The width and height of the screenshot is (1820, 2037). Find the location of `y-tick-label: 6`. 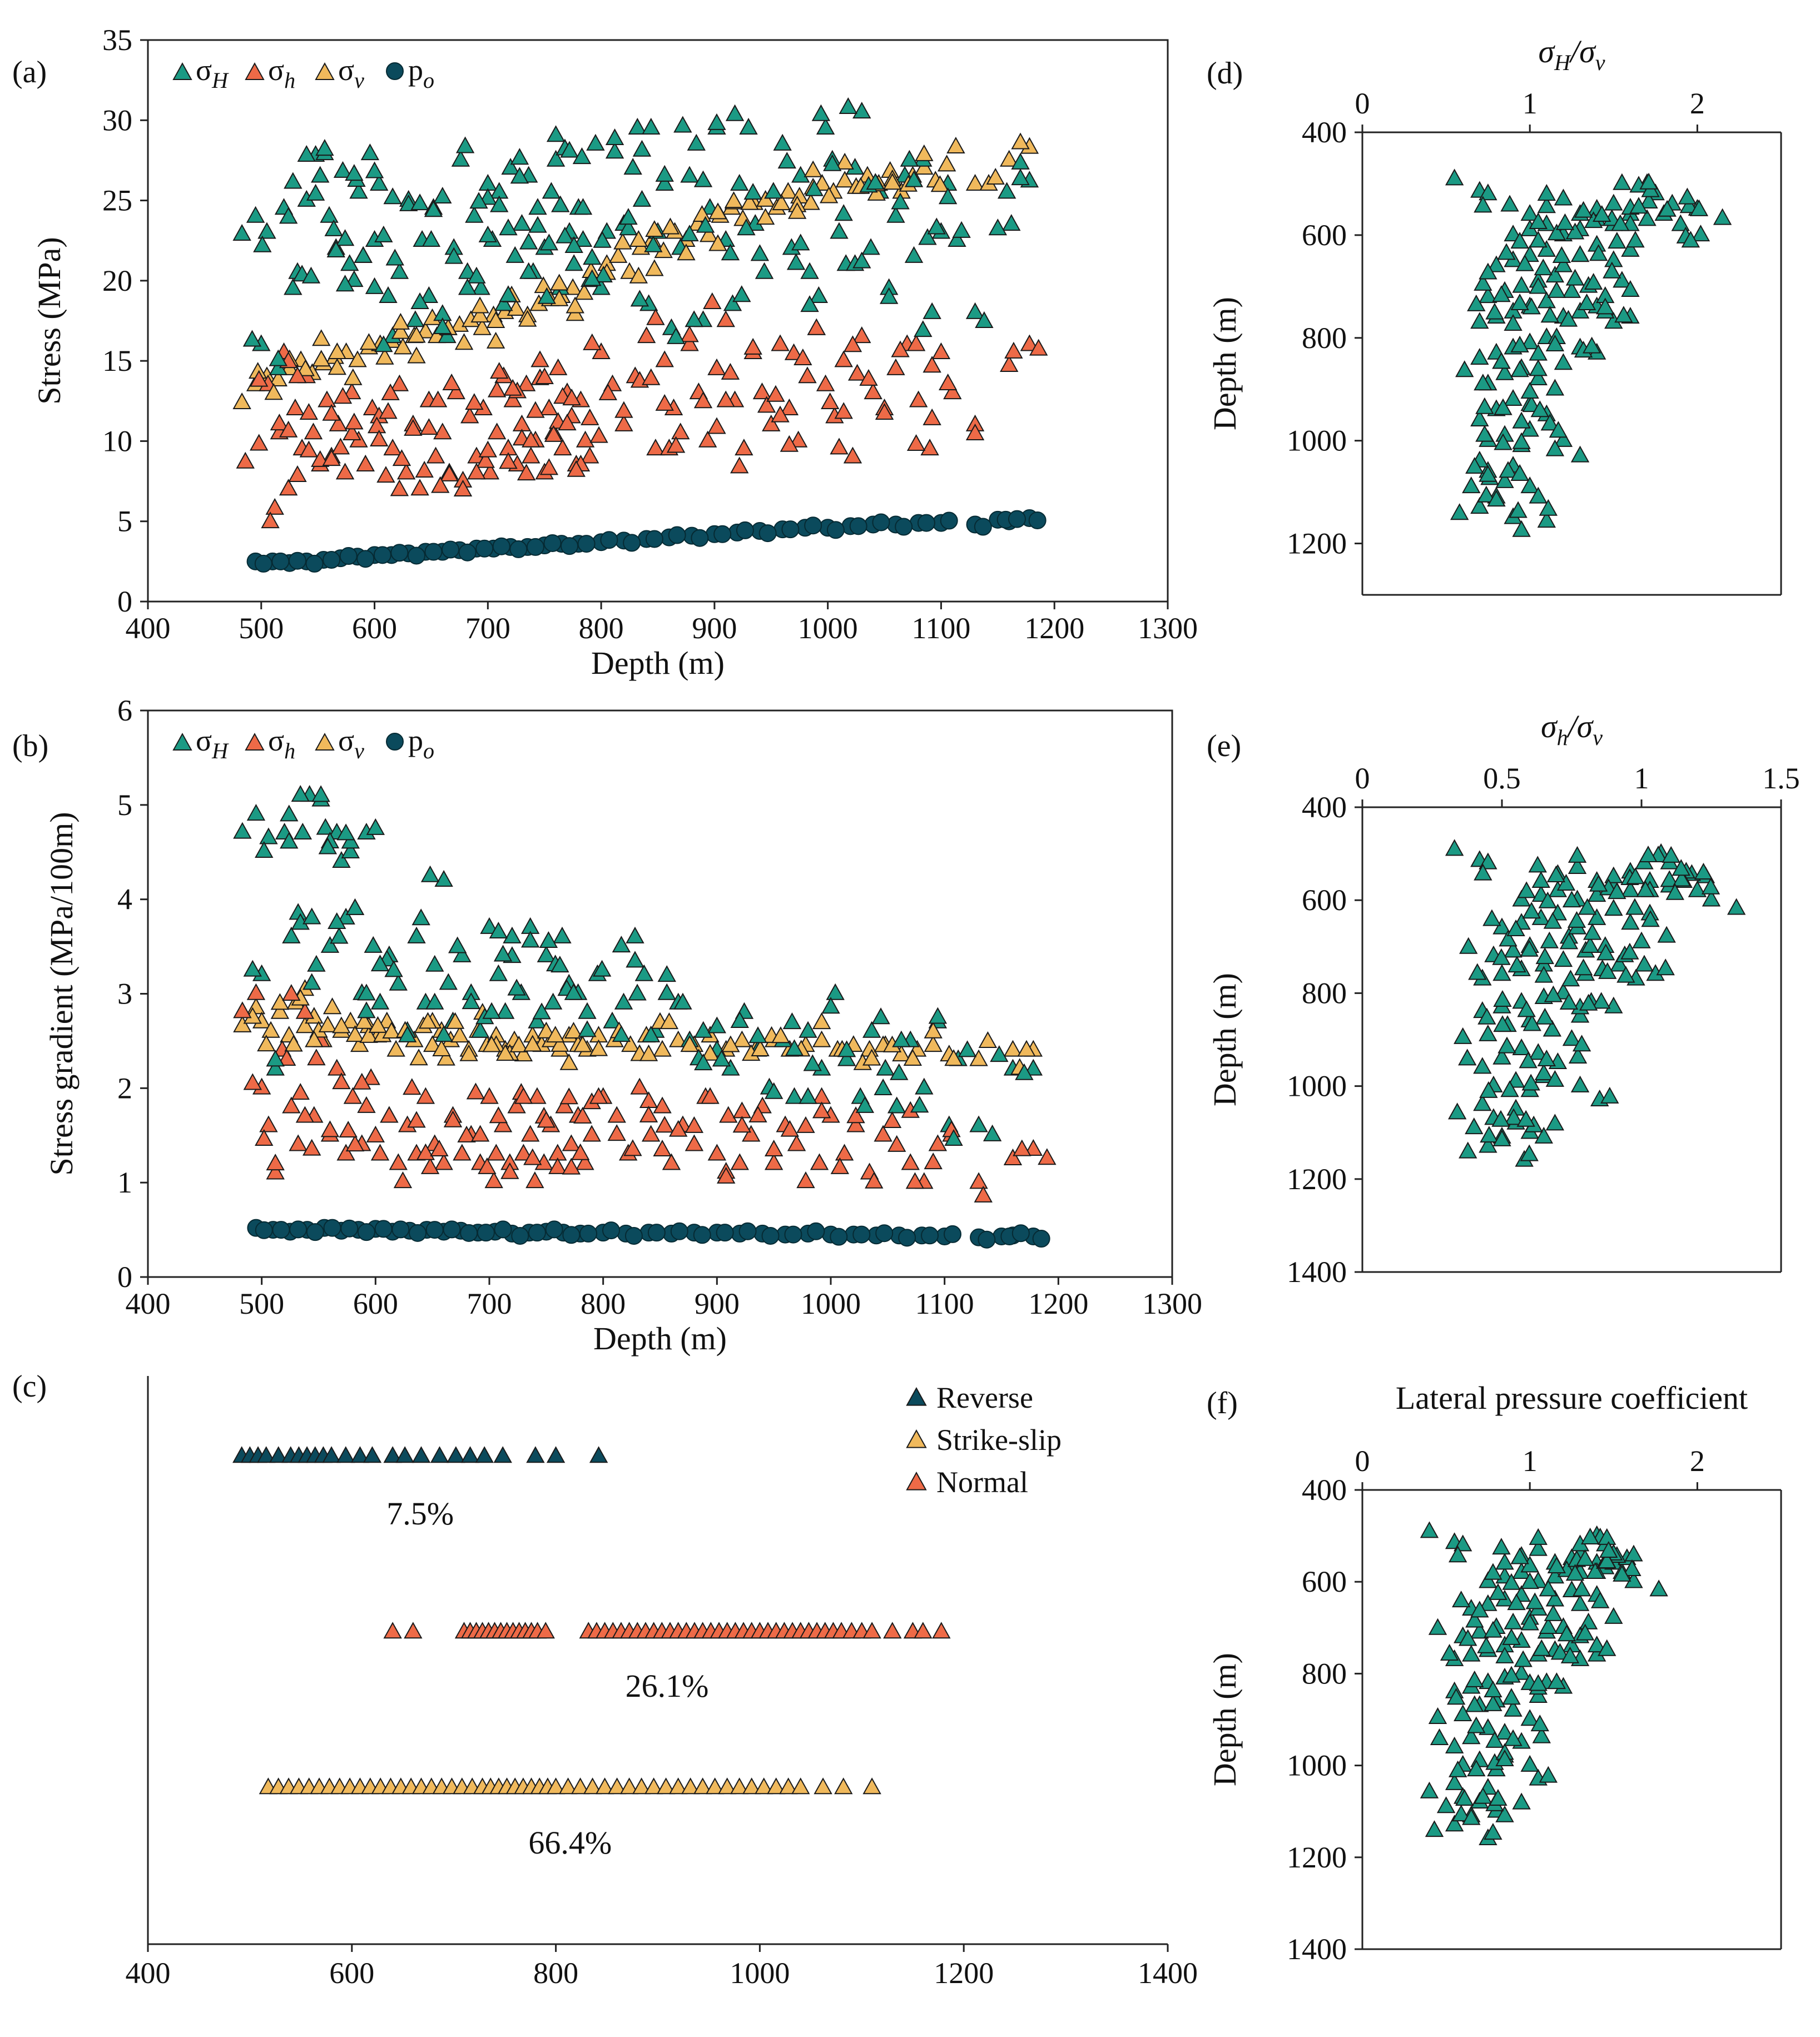

y-tick-label: 6 is located at coordinates (124, 710).